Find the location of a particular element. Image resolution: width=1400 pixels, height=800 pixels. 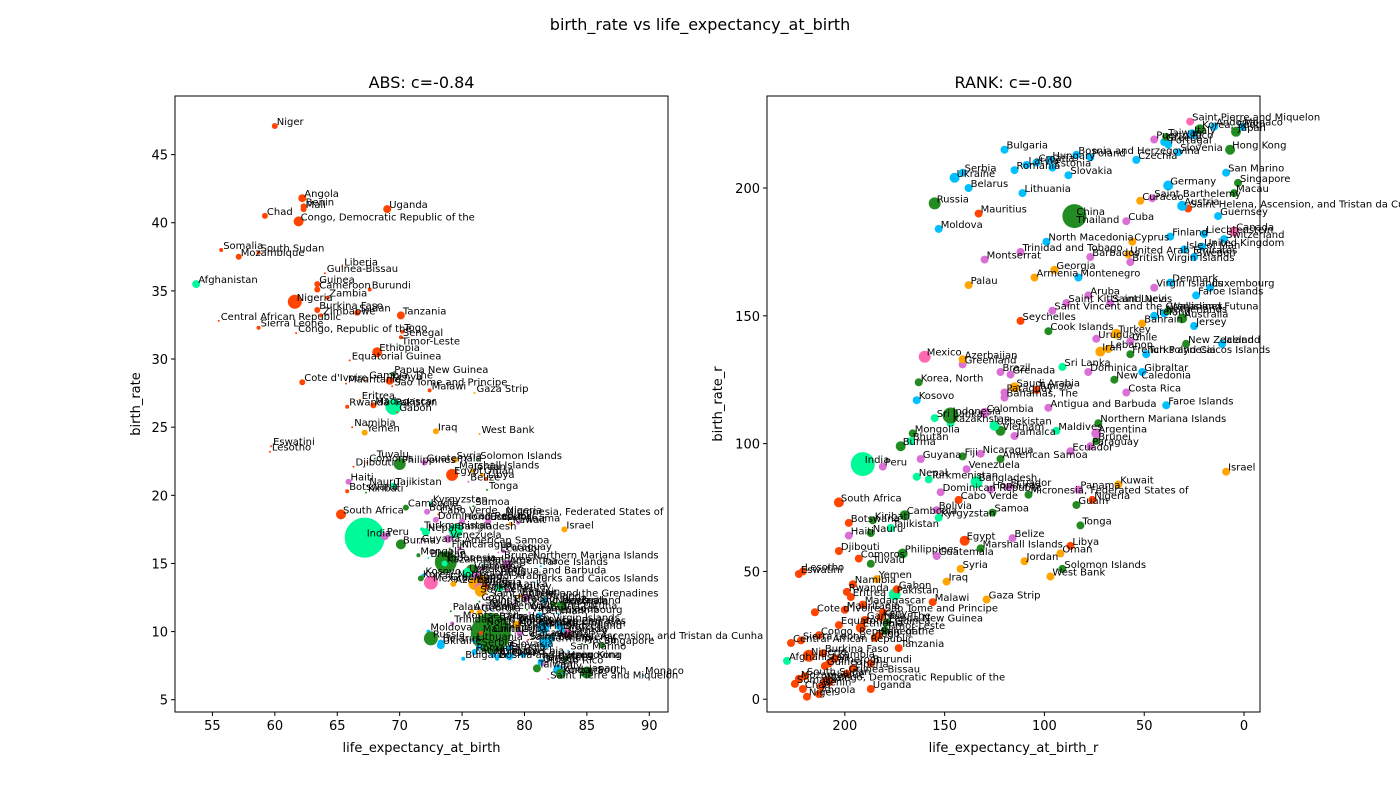

data-point-label: Angola is located at coordinates (321, 194).